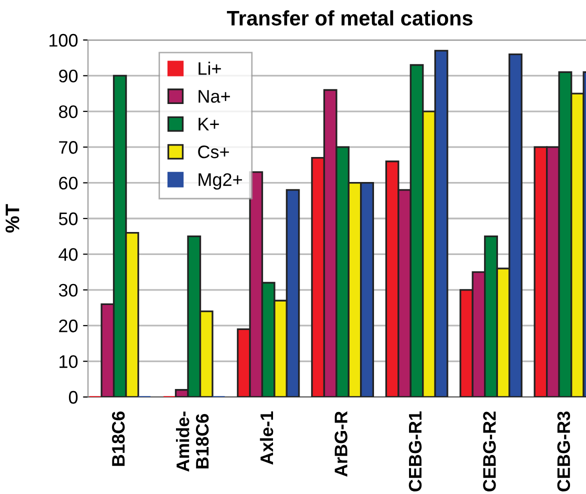  What do you see at coordinates (73, 397) in the screenshot?
I see `y-tick-label: 0` at bounding box center [73, 397].